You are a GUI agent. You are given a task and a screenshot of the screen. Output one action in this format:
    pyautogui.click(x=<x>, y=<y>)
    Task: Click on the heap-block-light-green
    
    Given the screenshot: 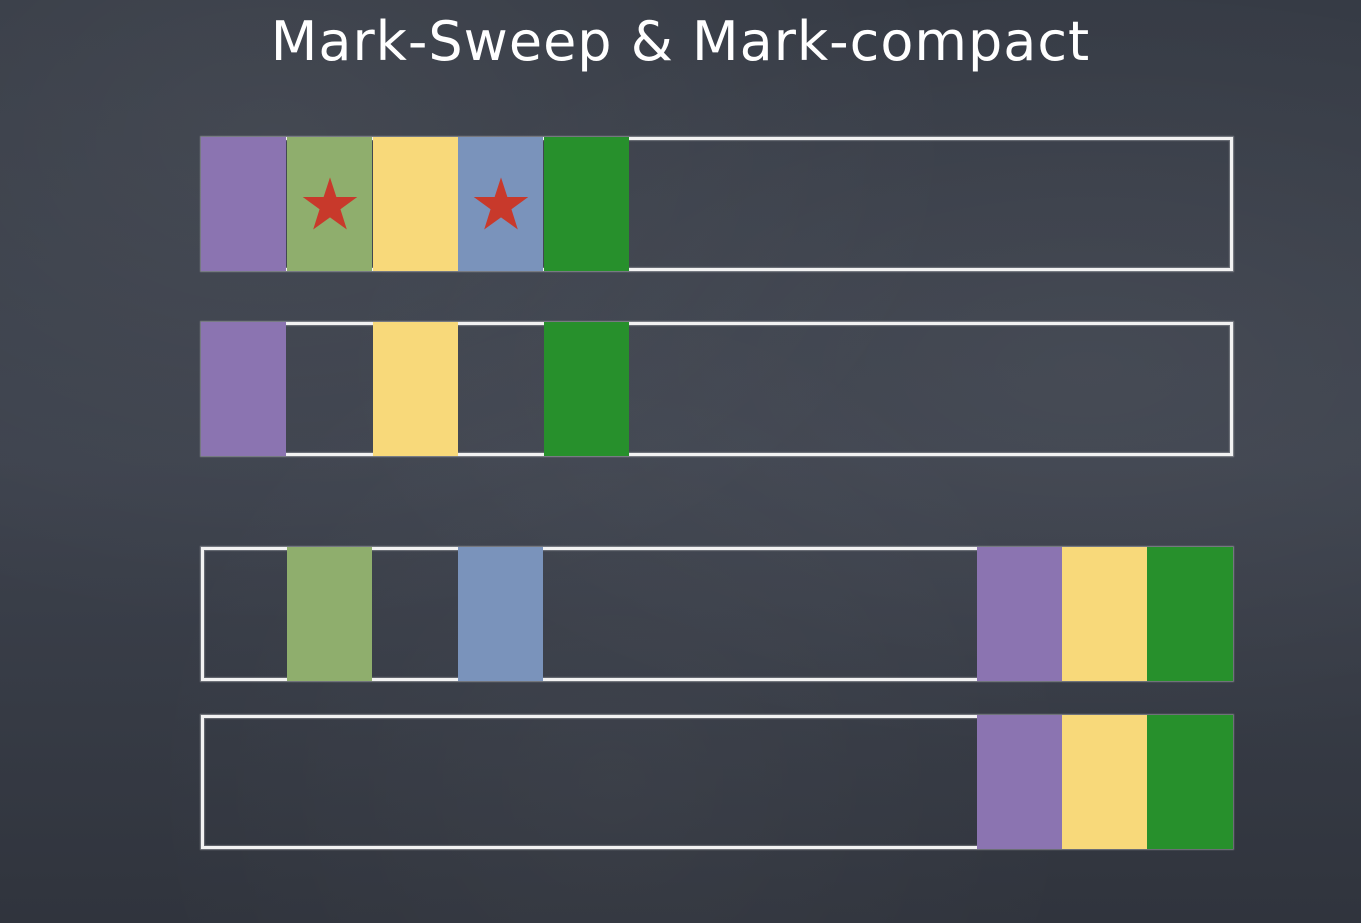 What is the action you would take?
    pyautogui.click(x=329, y=614)
    